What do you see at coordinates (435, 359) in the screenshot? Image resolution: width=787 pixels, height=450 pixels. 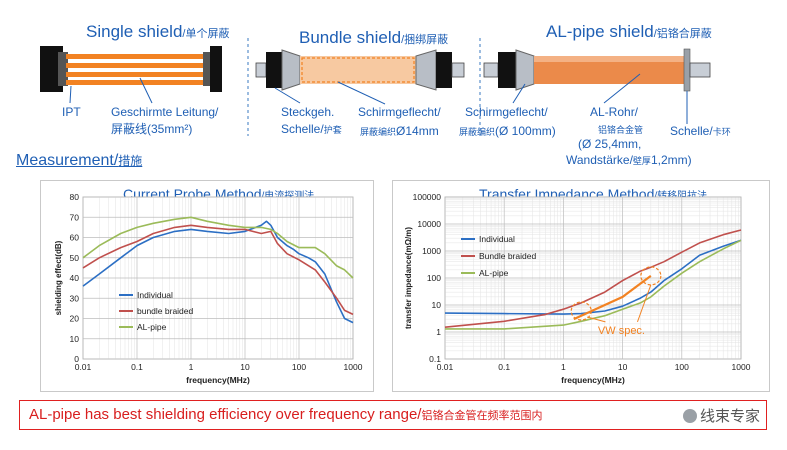 I see `y-tick-label: 0.1` at bounding box center [435, 359].